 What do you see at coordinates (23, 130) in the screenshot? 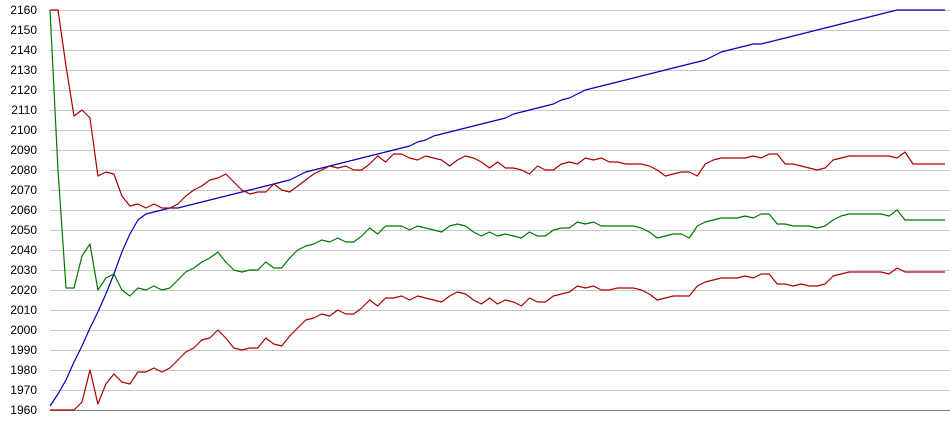
I see `y-tick-label-2100: 2100` at bounding box center [23, 130].